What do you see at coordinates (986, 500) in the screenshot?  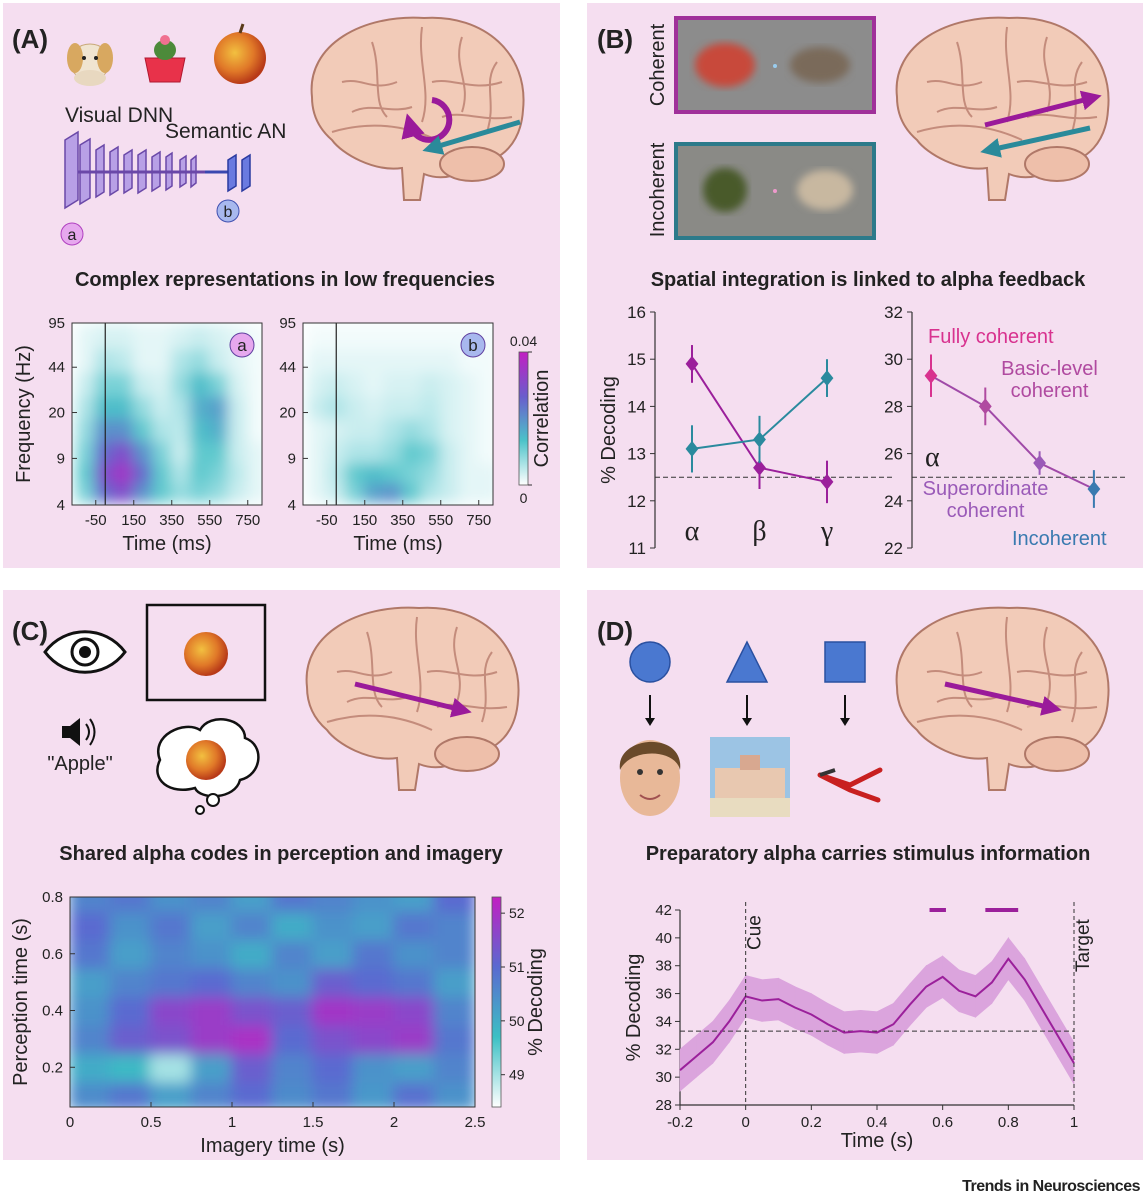 I see `category-label-box: Superordinate coherent` at bounding box center [986, 500].